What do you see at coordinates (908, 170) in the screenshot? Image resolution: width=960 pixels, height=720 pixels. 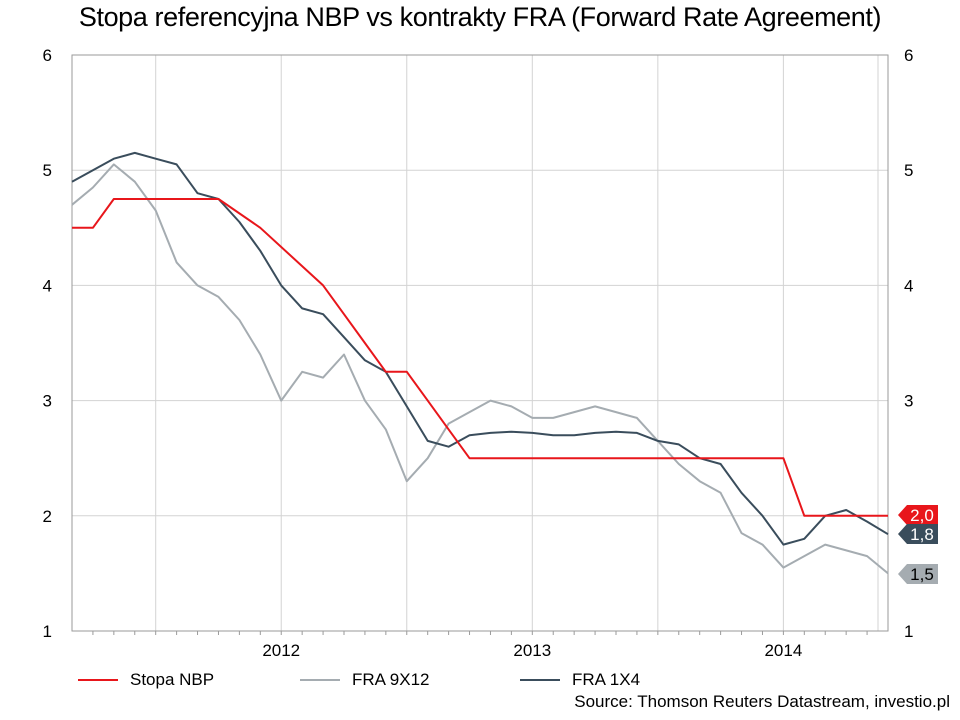 I see `y-tick-label-right: 5` at bounding box center [908, 170].